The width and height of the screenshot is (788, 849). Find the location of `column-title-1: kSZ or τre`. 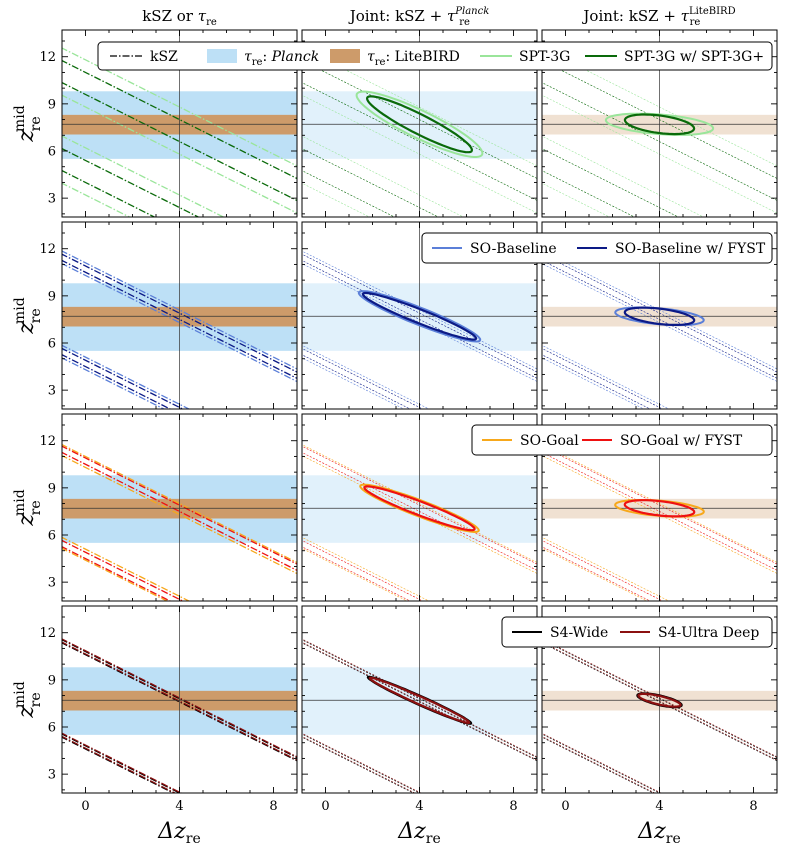

column-title-1: kSZ or τre is located at coordinates (179, 17).